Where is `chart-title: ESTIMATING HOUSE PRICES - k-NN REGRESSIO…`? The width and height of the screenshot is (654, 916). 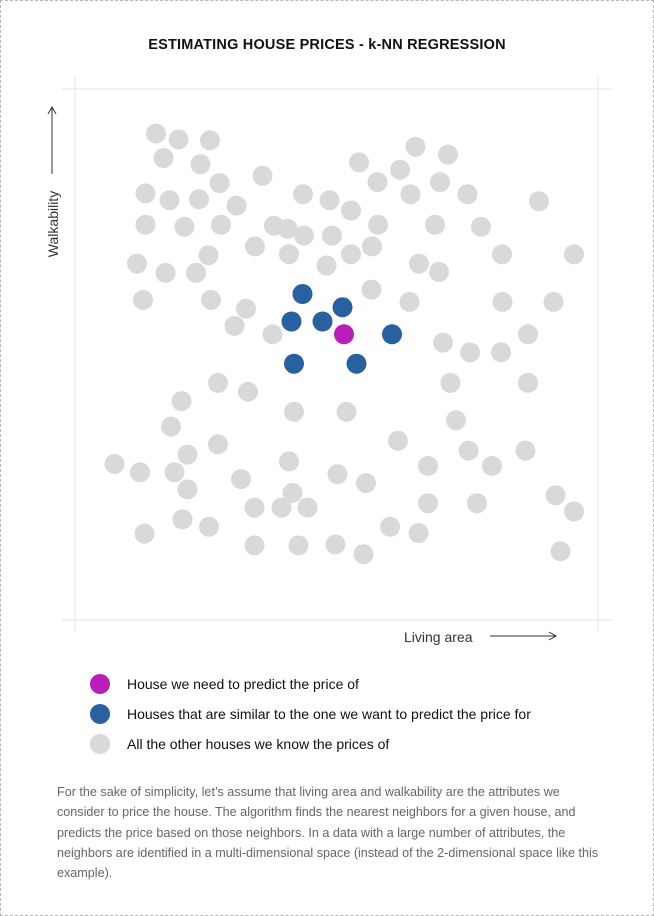 chart-title: ESTIMATING HOUSE PRICES - k-NN REGRESSIO… is located at coordinates (327, 45).